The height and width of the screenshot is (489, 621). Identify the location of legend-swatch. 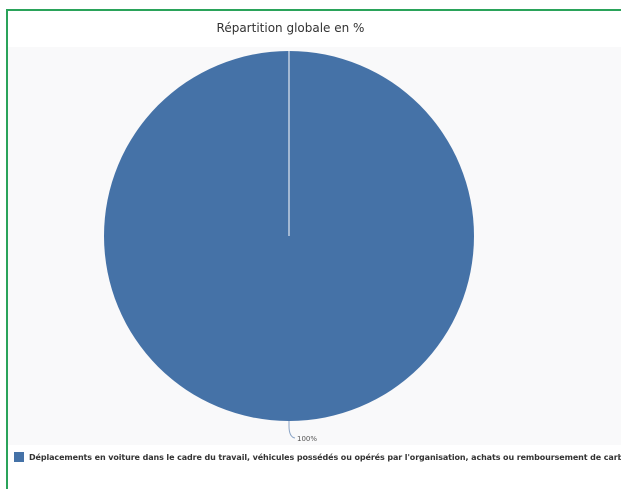
(19, 457).